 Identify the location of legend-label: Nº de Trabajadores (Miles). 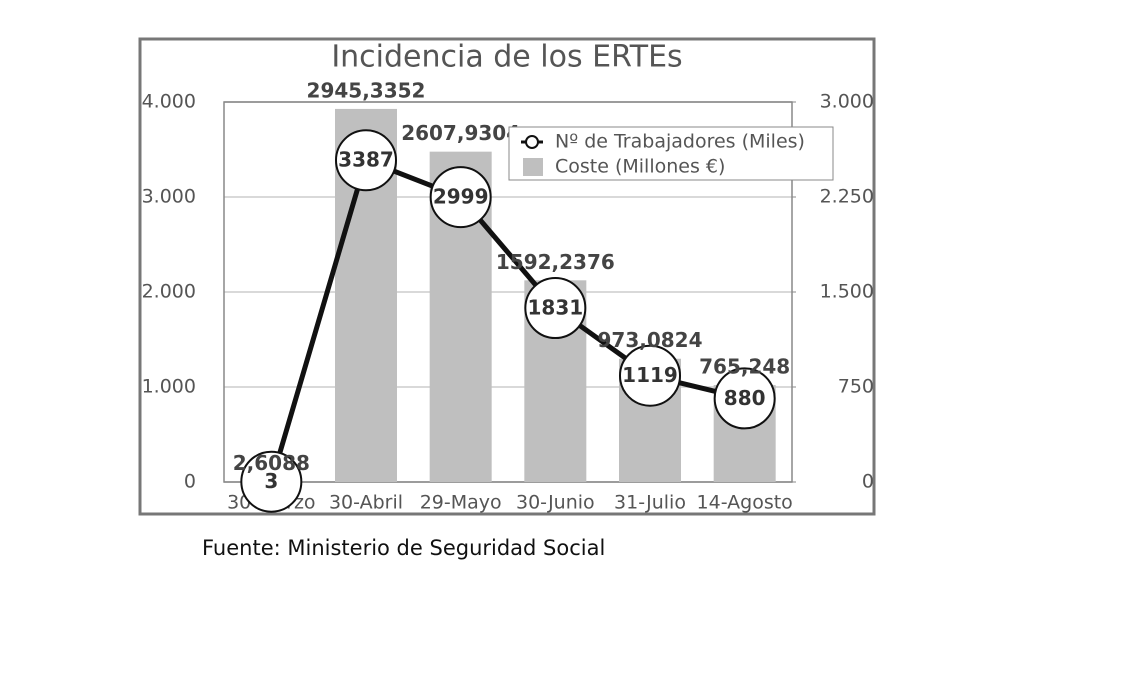
(680, 142).